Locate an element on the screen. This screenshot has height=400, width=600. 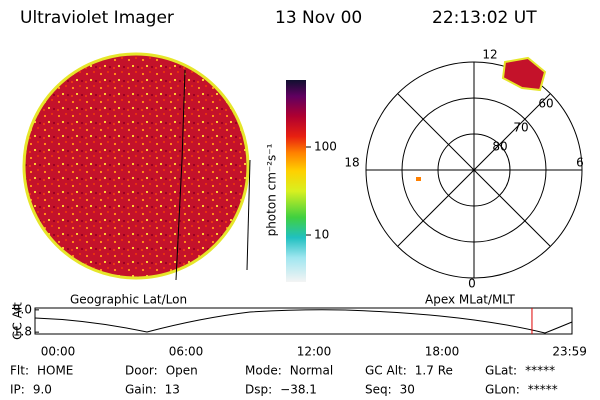
aurora-patch is located at coordinates (524, 74).